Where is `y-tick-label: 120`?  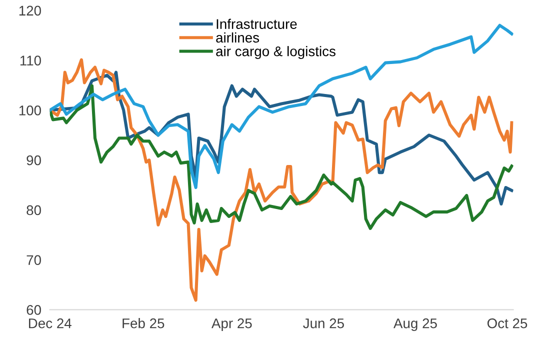
y-tick-label: 120 is located at coordinates (30, 11).